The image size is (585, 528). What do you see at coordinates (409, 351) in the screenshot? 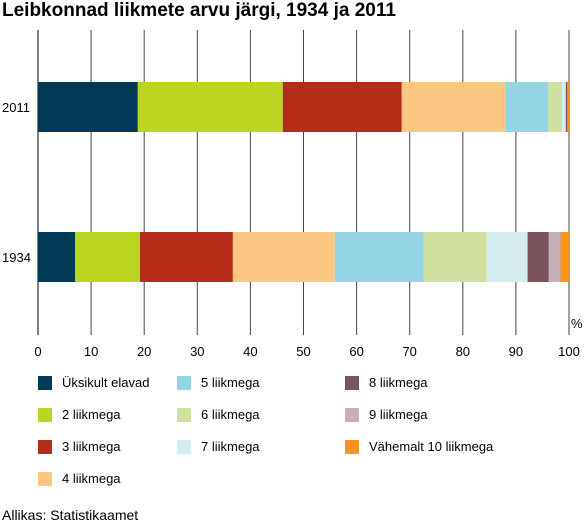
I see `x-tick-label: 70` at bounding box center [409, 351].